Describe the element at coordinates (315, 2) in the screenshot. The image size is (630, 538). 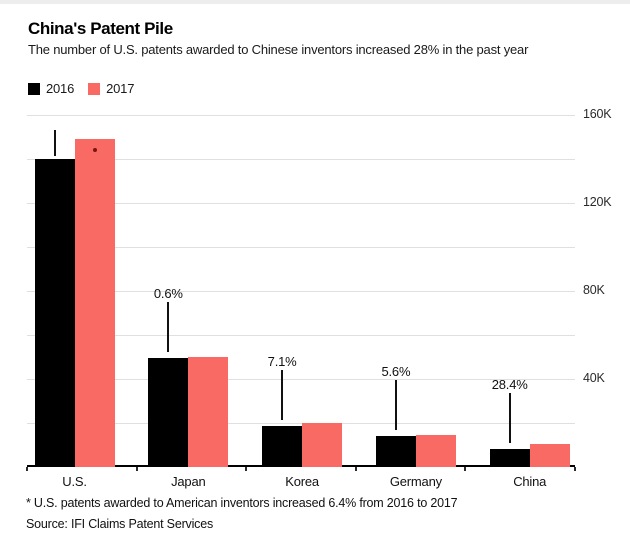
I see `top-border` at that location.